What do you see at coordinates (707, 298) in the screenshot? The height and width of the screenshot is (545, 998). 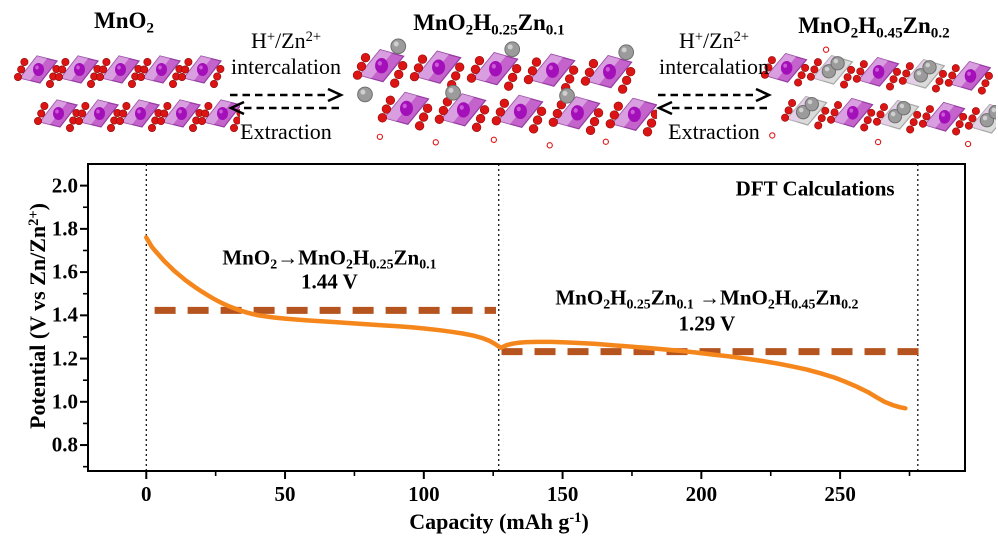 I see `annotation-reaction-2: MnO2H0.25Zn0.1 →MnO2H0.45Zn0.2` at bounding box center [707, 298].